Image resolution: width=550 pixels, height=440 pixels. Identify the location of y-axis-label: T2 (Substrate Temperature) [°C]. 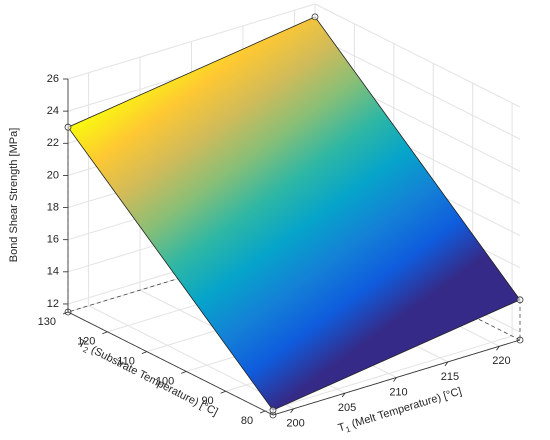
(147, 378).